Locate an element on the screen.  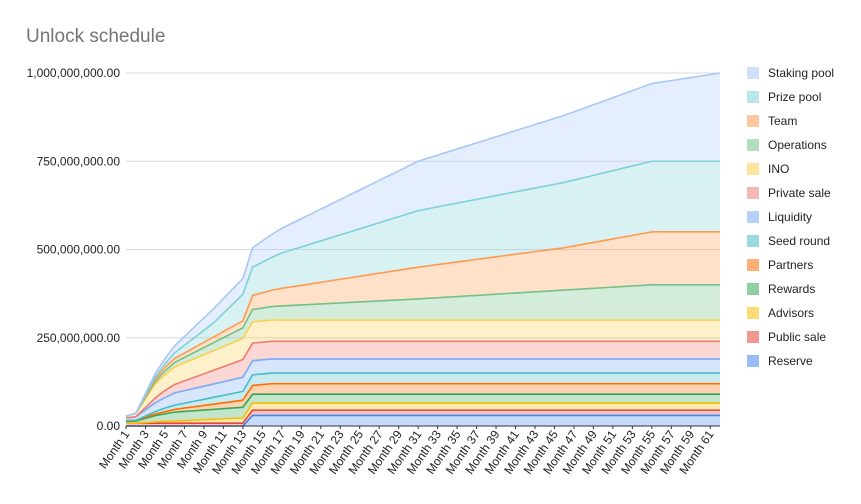
area-public-sale is located at coordinates (423, 418).